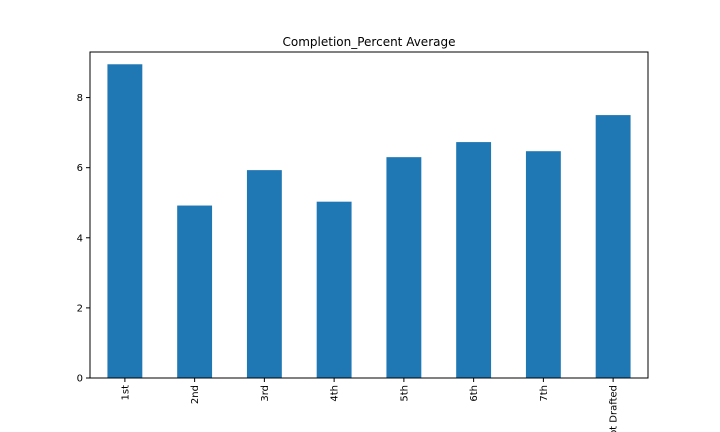 The image size is (720, 432). I want to click on y-tick-label: 6, so click(80, 168).